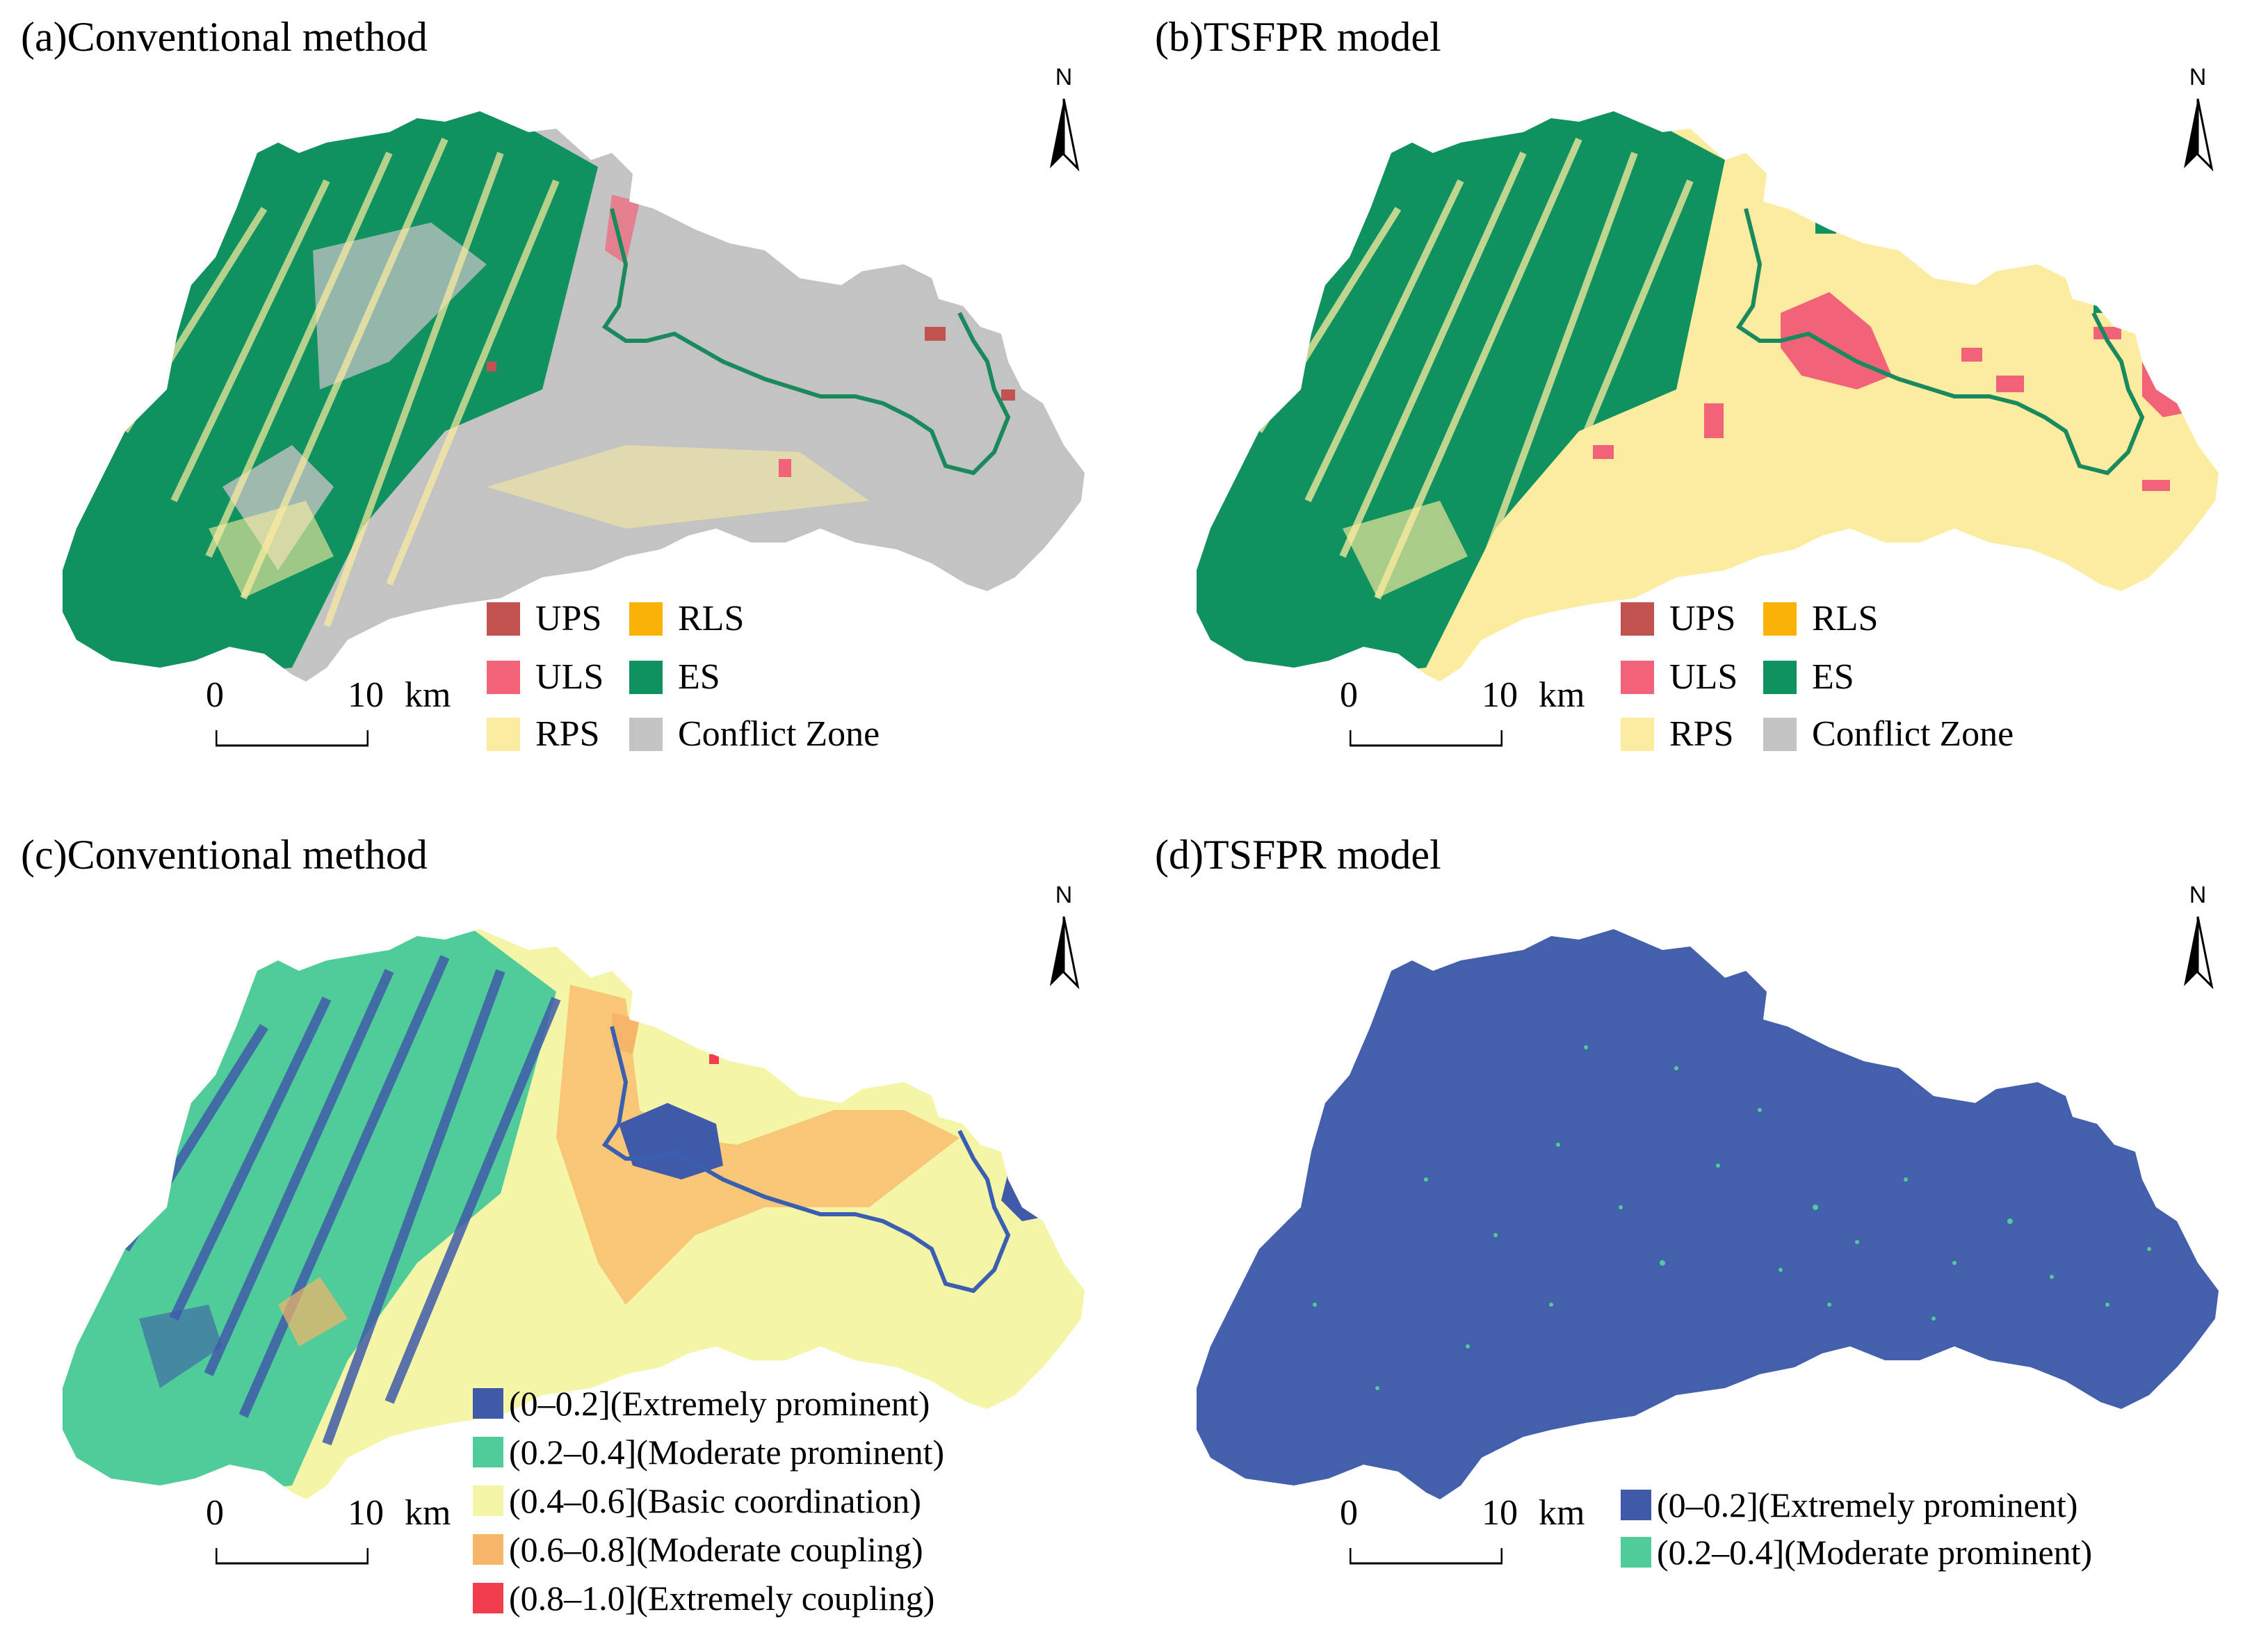 The width and height of the screenshot is (2268, 1635). I want to click on legend-item-basic-coordination: (0.4–0.6](Basic coordination), so click(697, 1501).